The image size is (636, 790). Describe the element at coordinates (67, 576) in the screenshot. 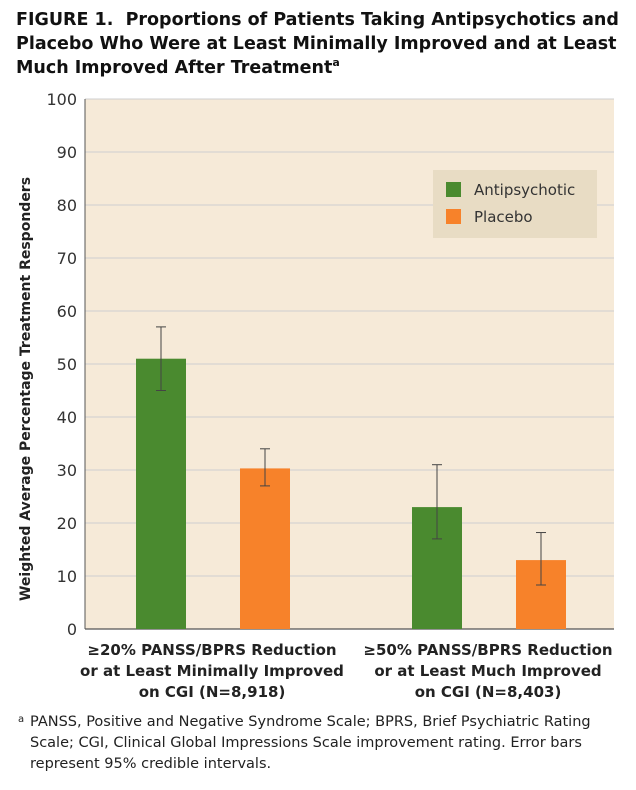

I see `y-tick-label: 10` at that location.